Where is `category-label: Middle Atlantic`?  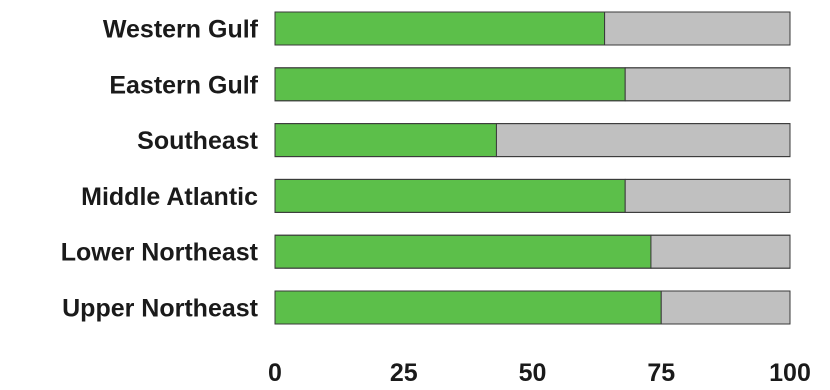
category-label: Middle Atlantic is located at coordinates (169, 197).